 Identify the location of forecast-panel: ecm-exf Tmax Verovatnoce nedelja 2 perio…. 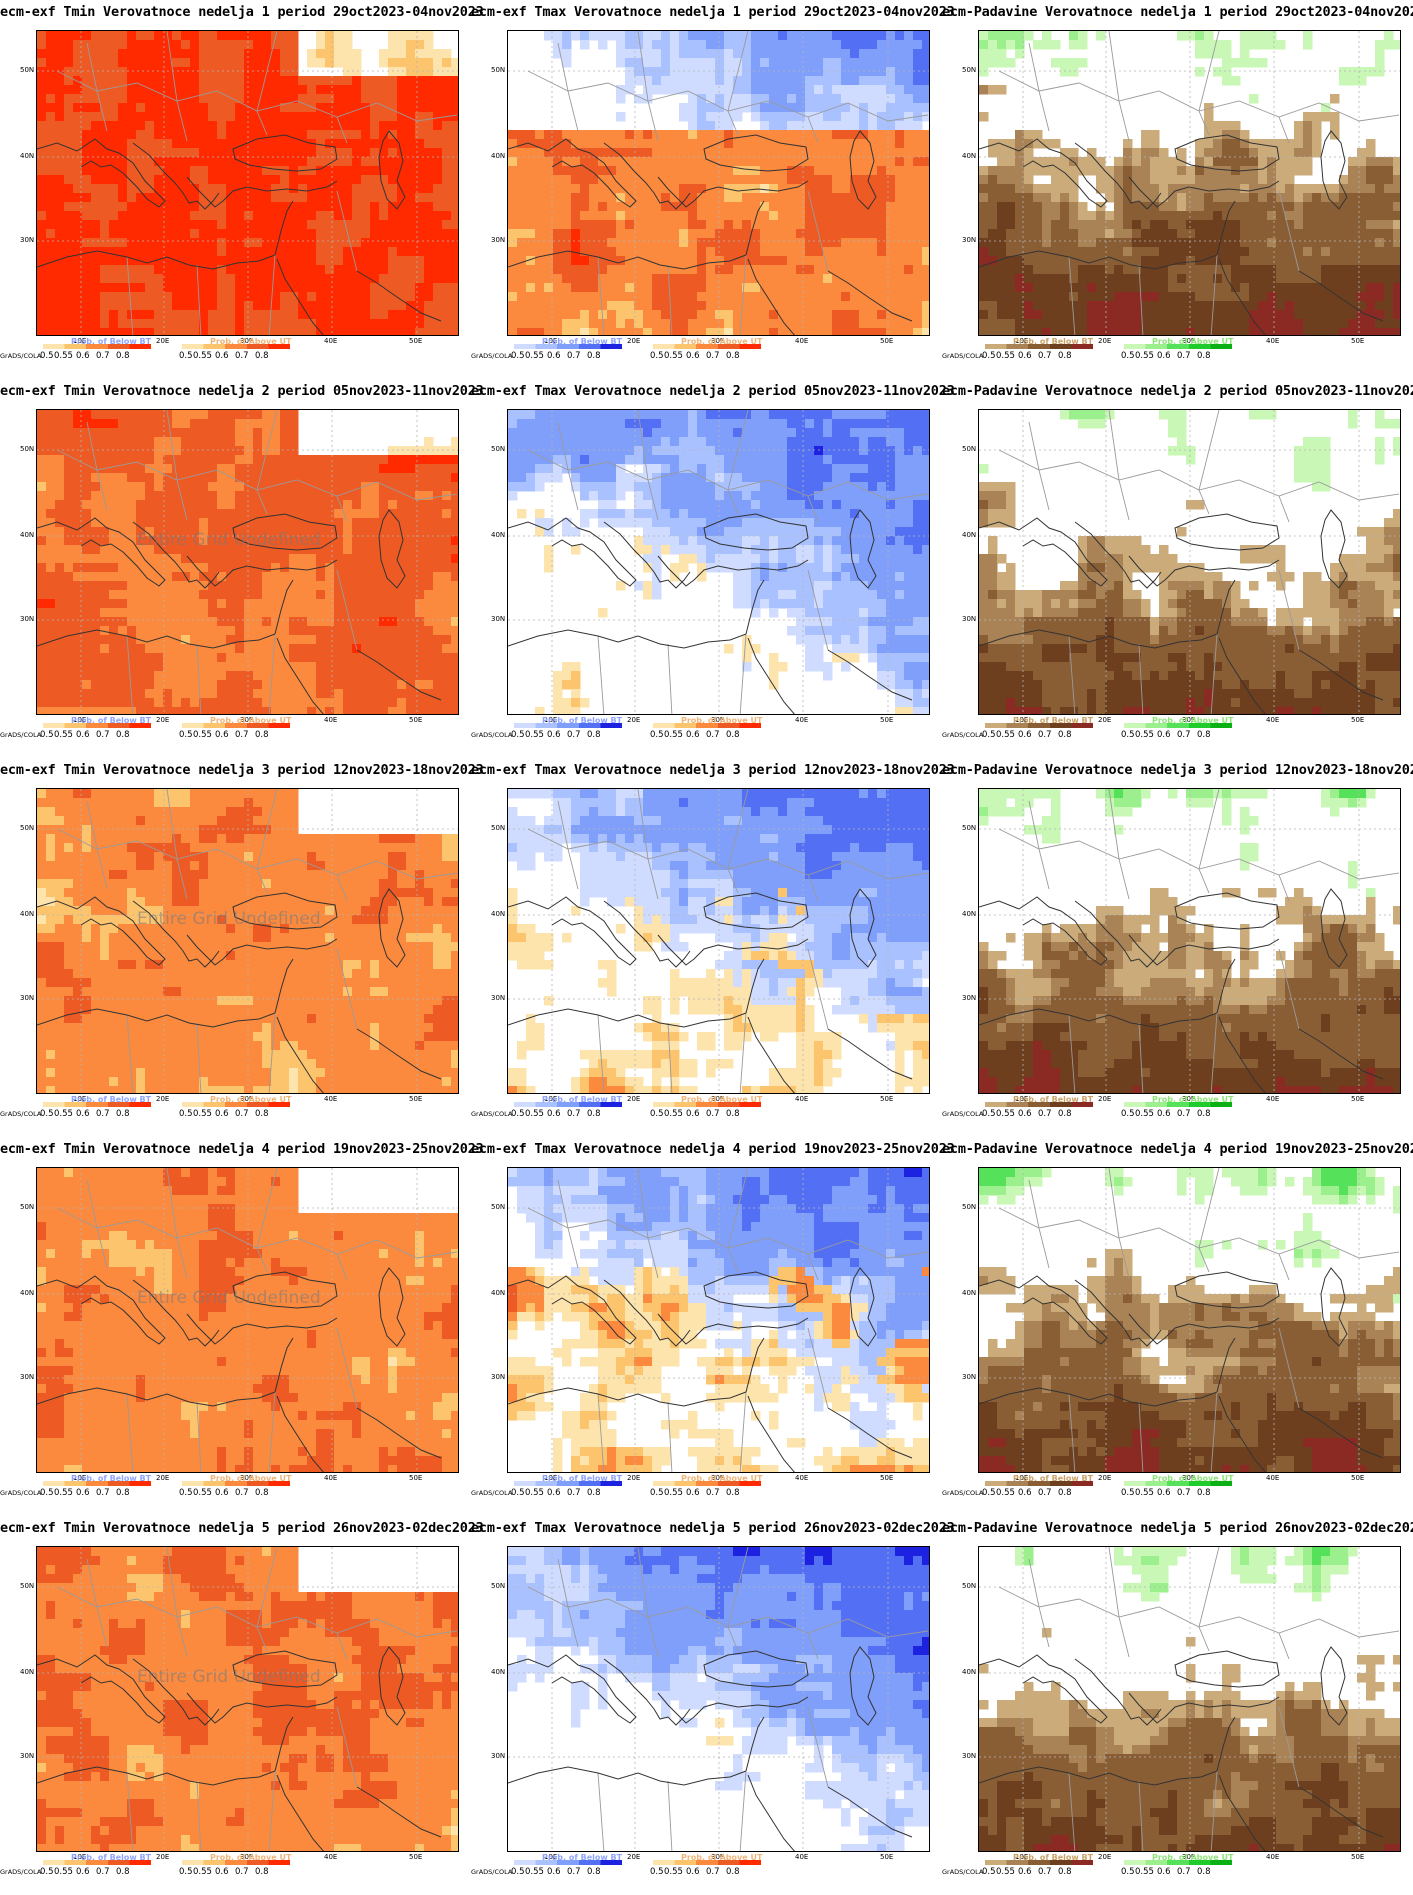
(713, 568).